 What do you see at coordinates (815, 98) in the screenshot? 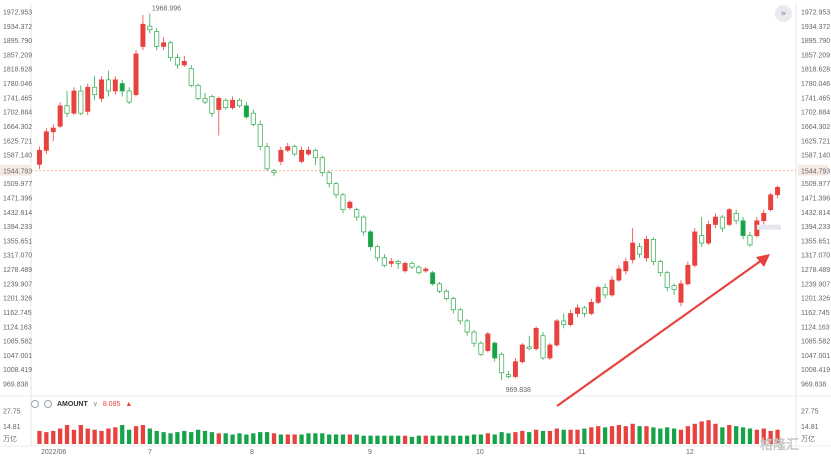
I see `y-tick-label-right: 1741.465` at bounding box center [815, 98].